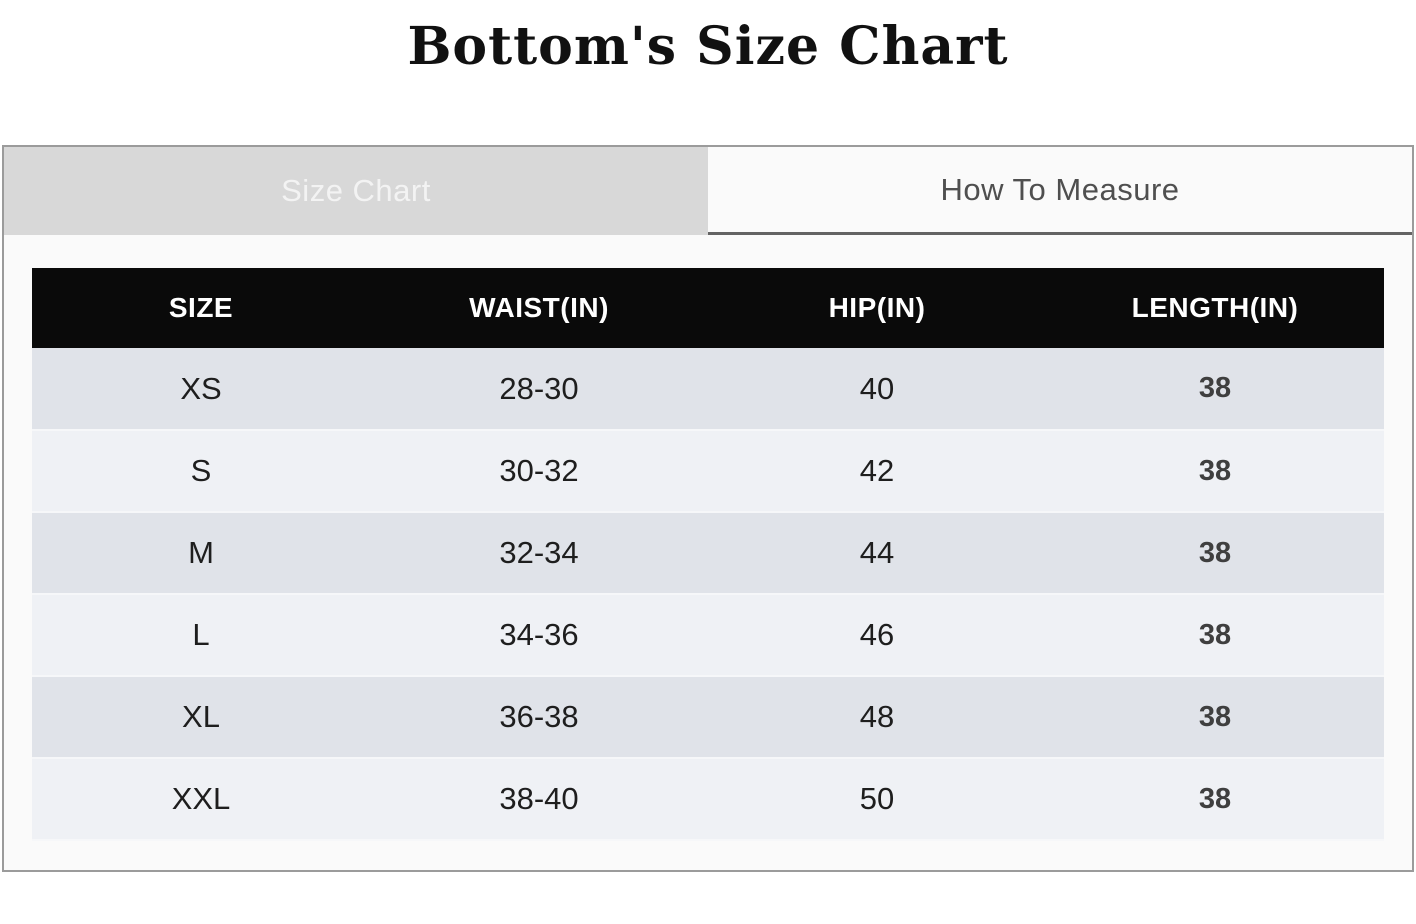 This screenshot has width=1416, height=924. I want to click on table-row: XXL 38-40 50 38, so click(708, 799).